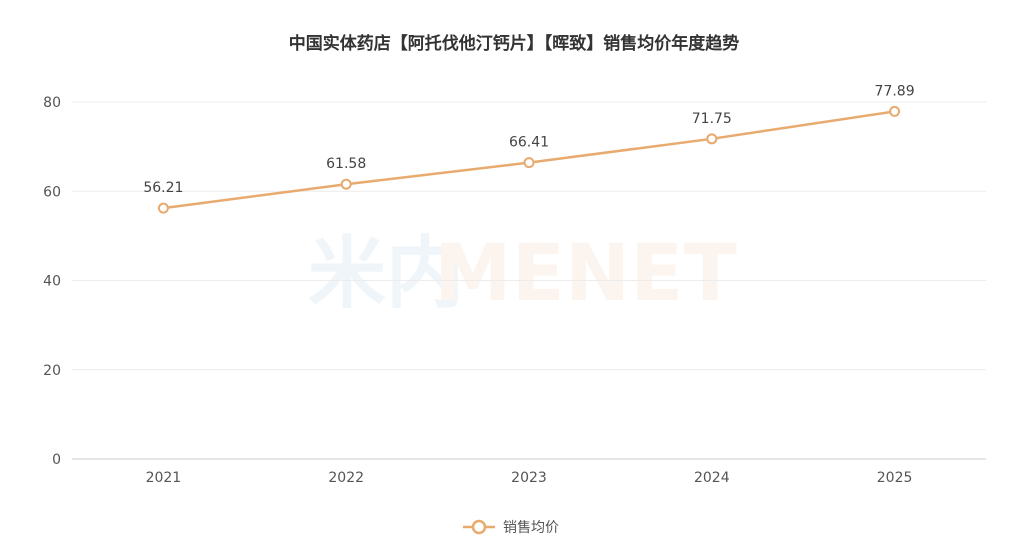 This screenshot has width=1028, height=539. I want to click on data-label: 71.75, so click(712, 119).